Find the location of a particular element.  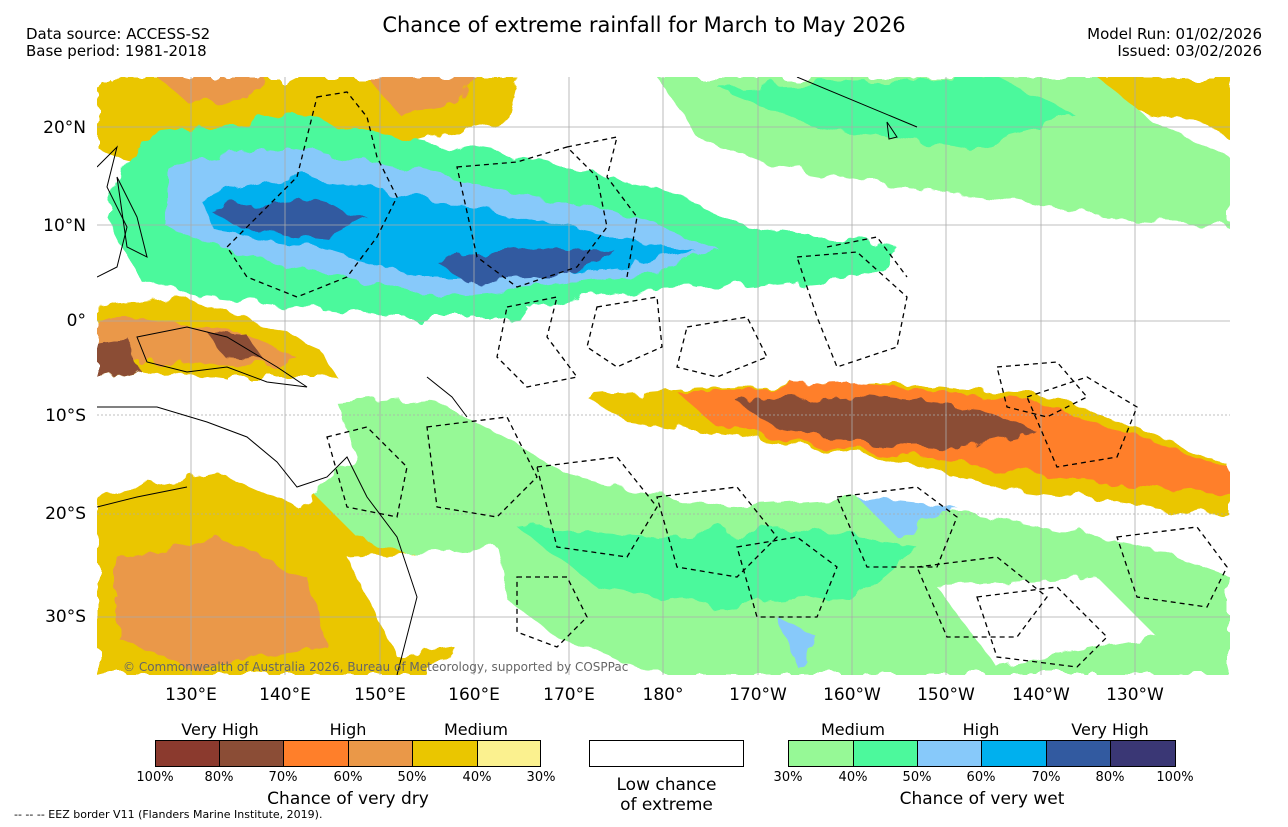

wet-tick: 60% is located at coordinates (981, 777).